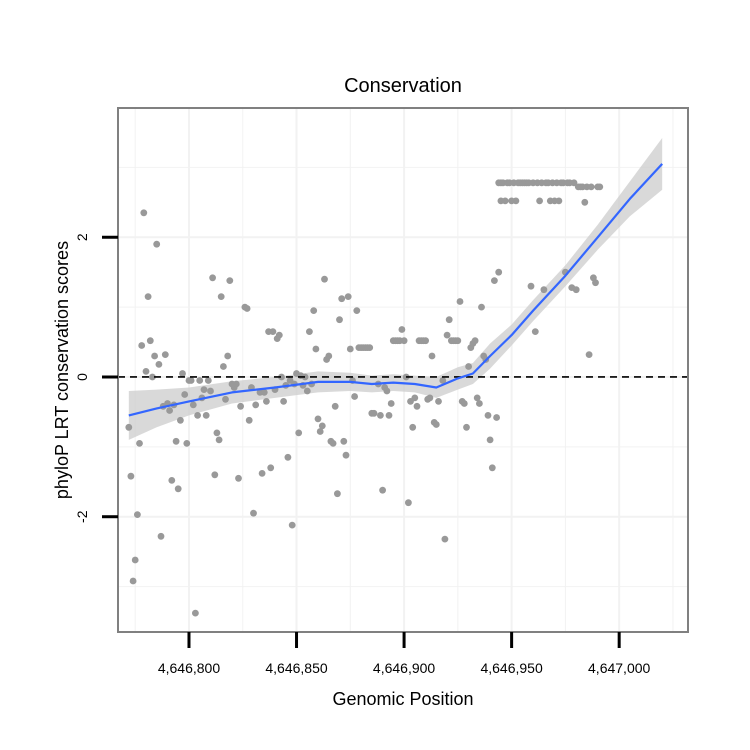  I want to click on x-tick-label: 4,646,850, so click(296, 668).